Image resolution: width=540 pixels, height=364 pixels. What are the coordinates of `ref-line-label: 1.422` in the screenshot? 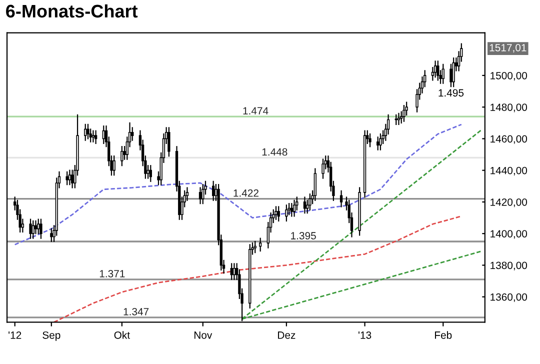 It's located at (246, 193).